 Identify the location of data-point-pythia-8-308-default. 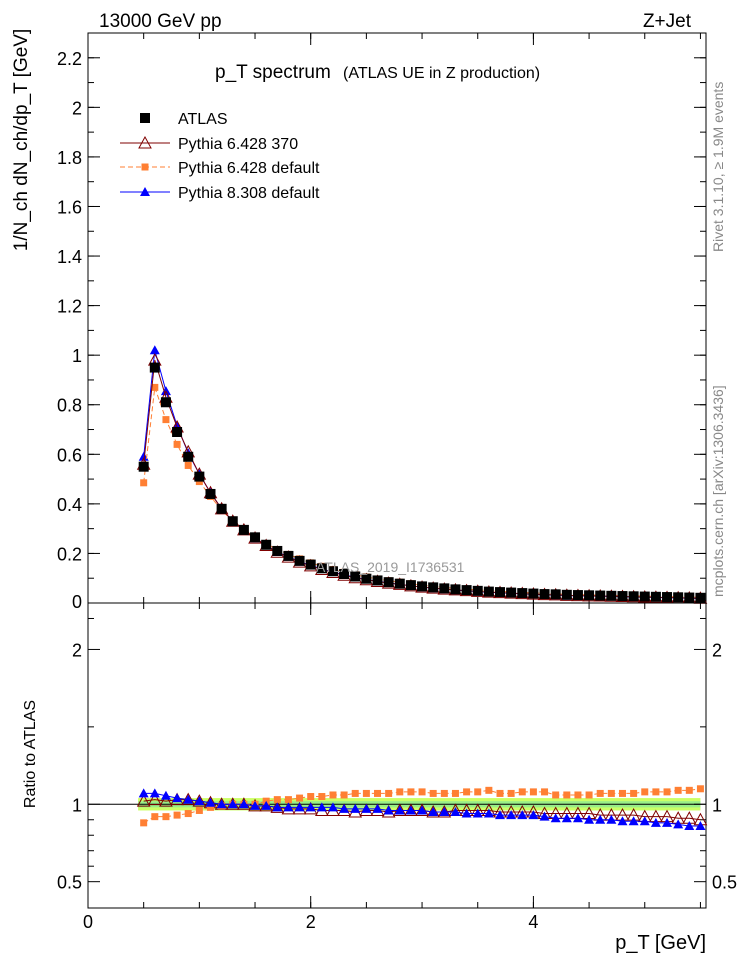
(154, 350).